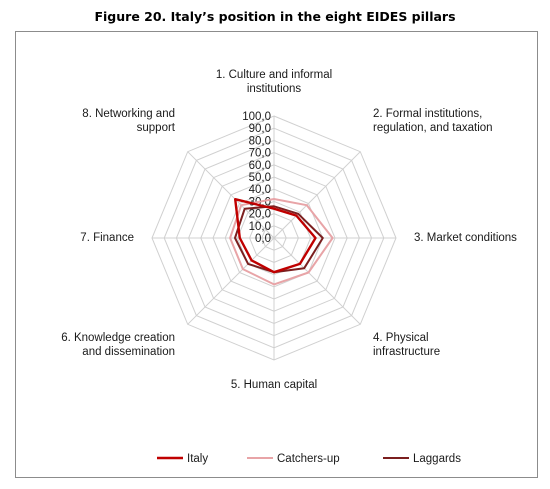 The width and height of the screenshot is (550, 489). Describe the element at coordinates (274, 75) in the screenshot. I see `category-label-line: 1. Culture and informal` at that location.